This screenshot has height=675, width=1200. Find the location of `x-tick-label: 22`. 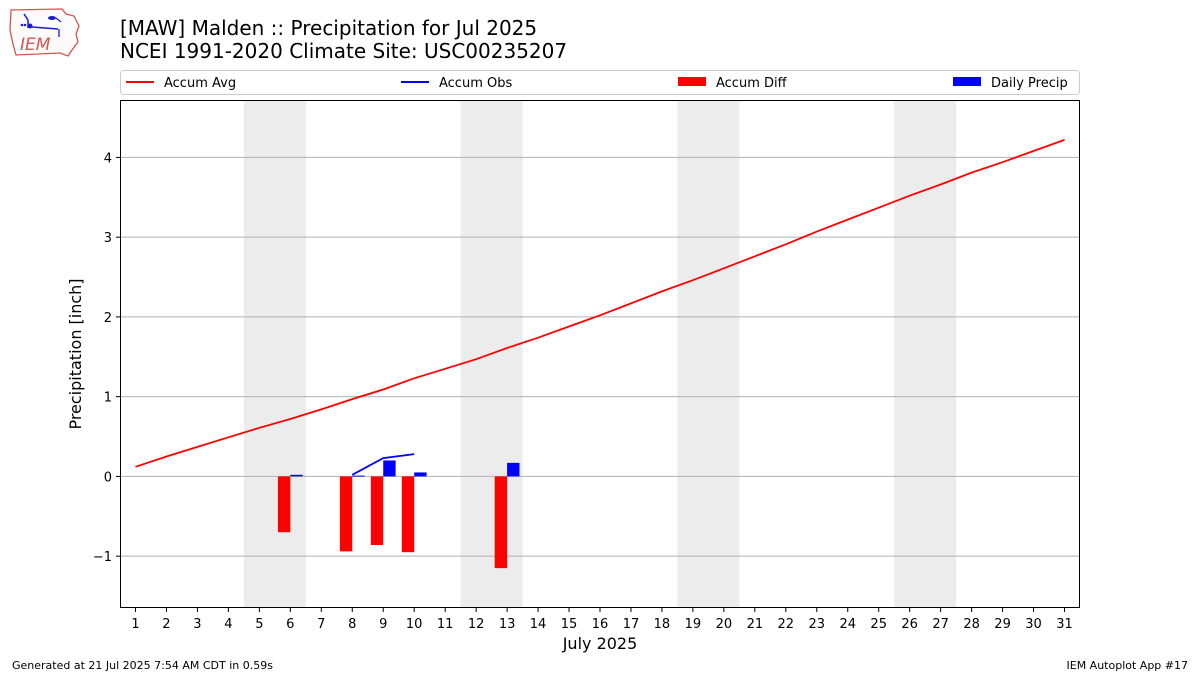

x-tick-label: 22 is located at coordinates (786, 624).